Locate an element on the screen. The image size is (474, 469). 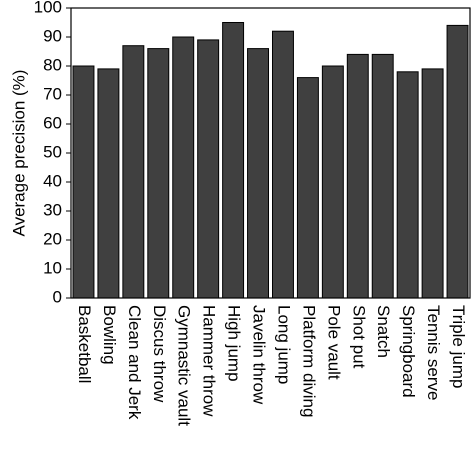
y-tick-label: 90 is located at coordinates (52, 35).